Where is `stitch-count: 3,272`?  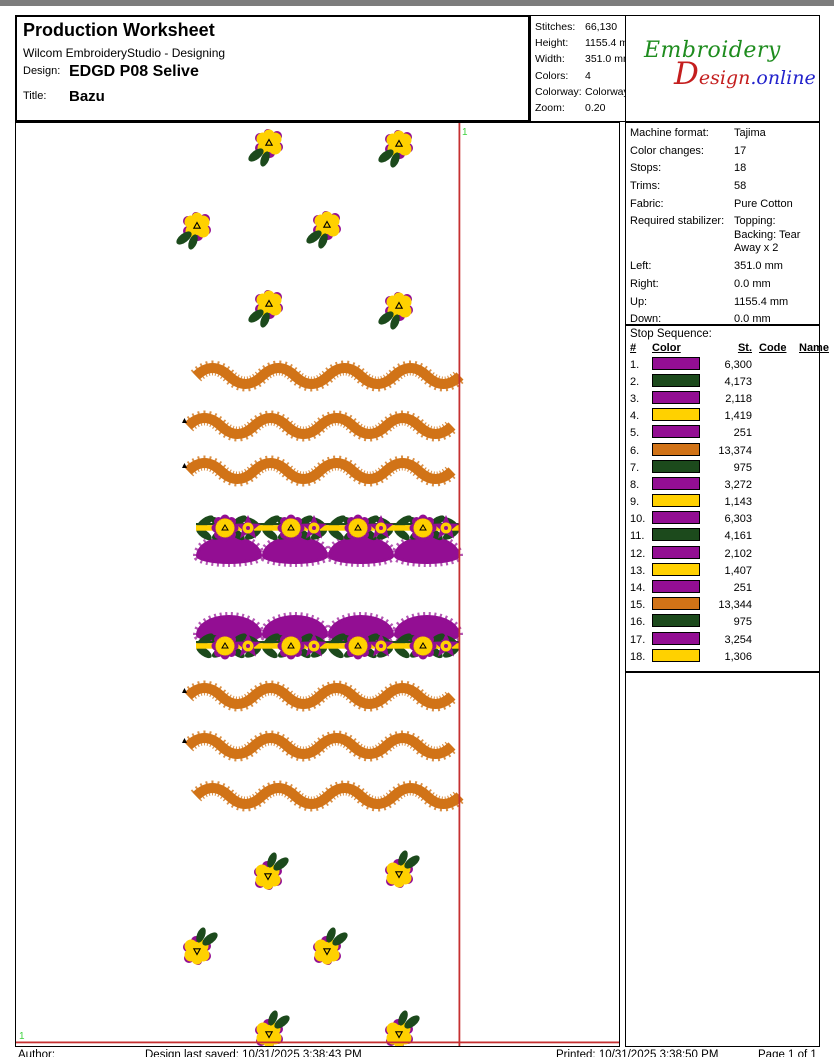 stitch-count: 3,272 is located at coordinates (738, 484).